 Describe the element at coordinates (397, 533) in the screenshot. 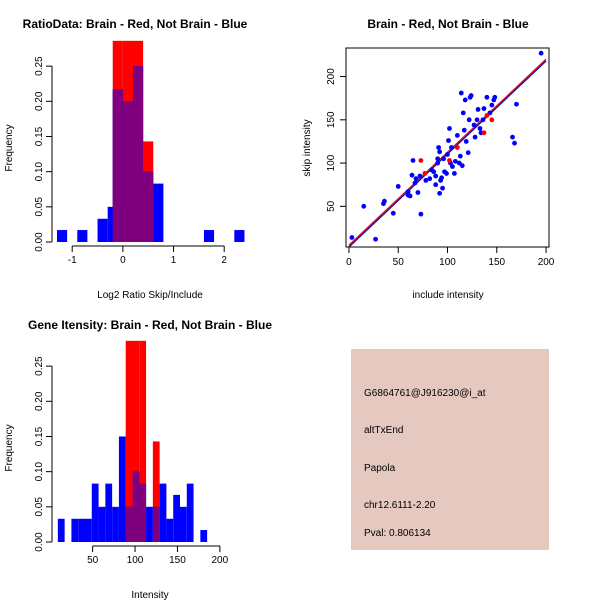

I see `p-value: Pval: 0.806134` at that location.